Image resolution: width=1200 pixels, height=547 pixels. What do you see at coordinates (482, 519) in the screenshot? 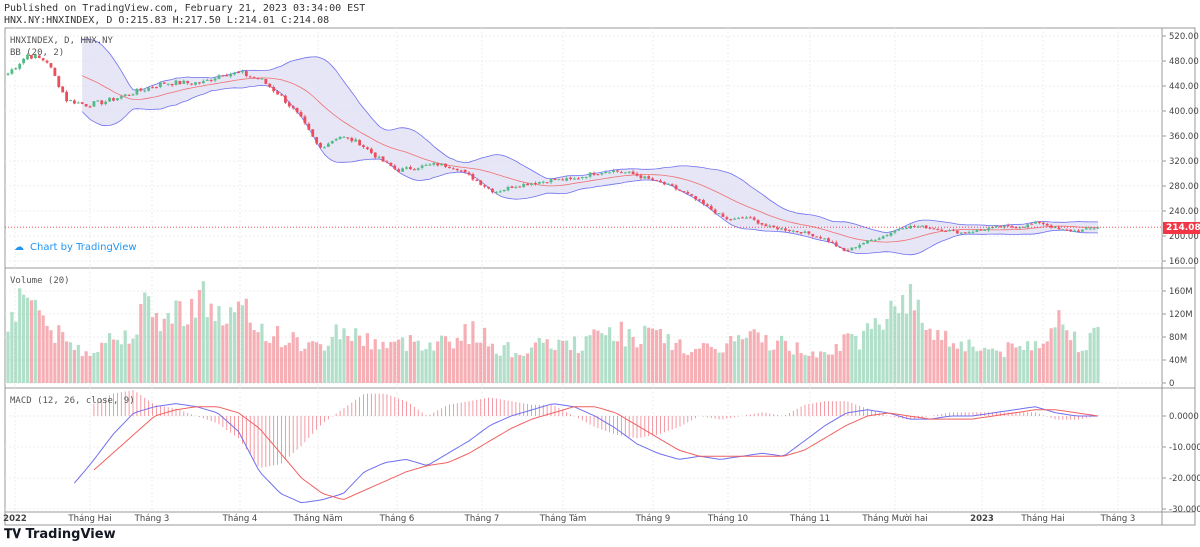
I see `x-tick-label: Tháng 7` at bounding box center [482, 519].